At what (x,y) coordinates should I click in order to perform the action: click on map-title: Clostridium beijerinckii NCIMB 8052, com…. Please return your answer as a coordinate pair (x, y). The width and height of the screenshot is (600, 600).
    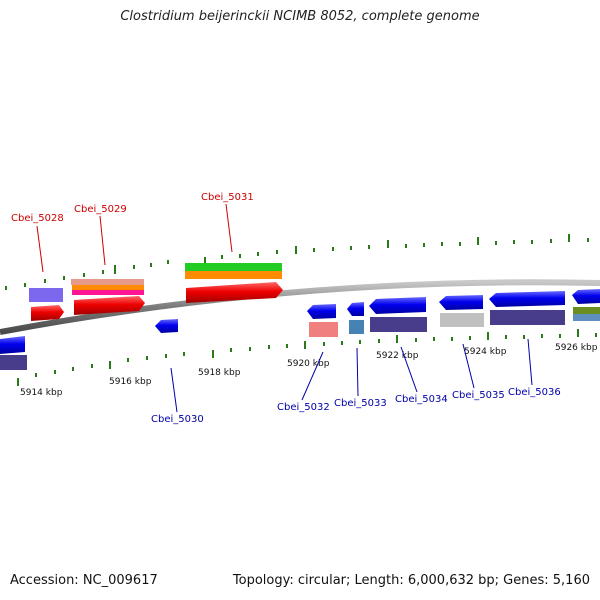
    Looking at the image, I should click on (300, 16).